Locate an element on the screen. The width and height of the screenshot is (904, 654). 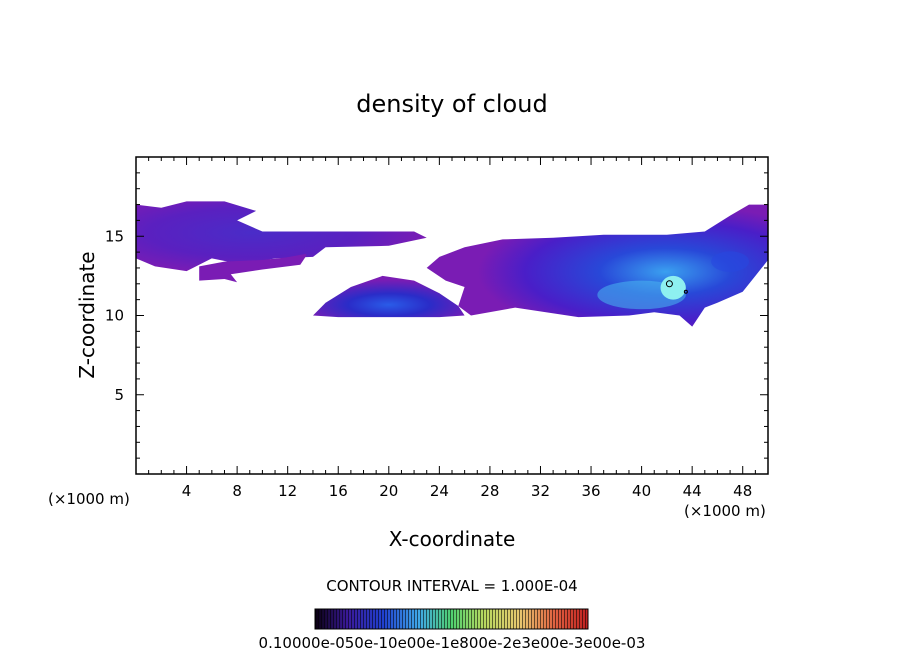
colorbar-stripes is located at coordinates (451, 619).